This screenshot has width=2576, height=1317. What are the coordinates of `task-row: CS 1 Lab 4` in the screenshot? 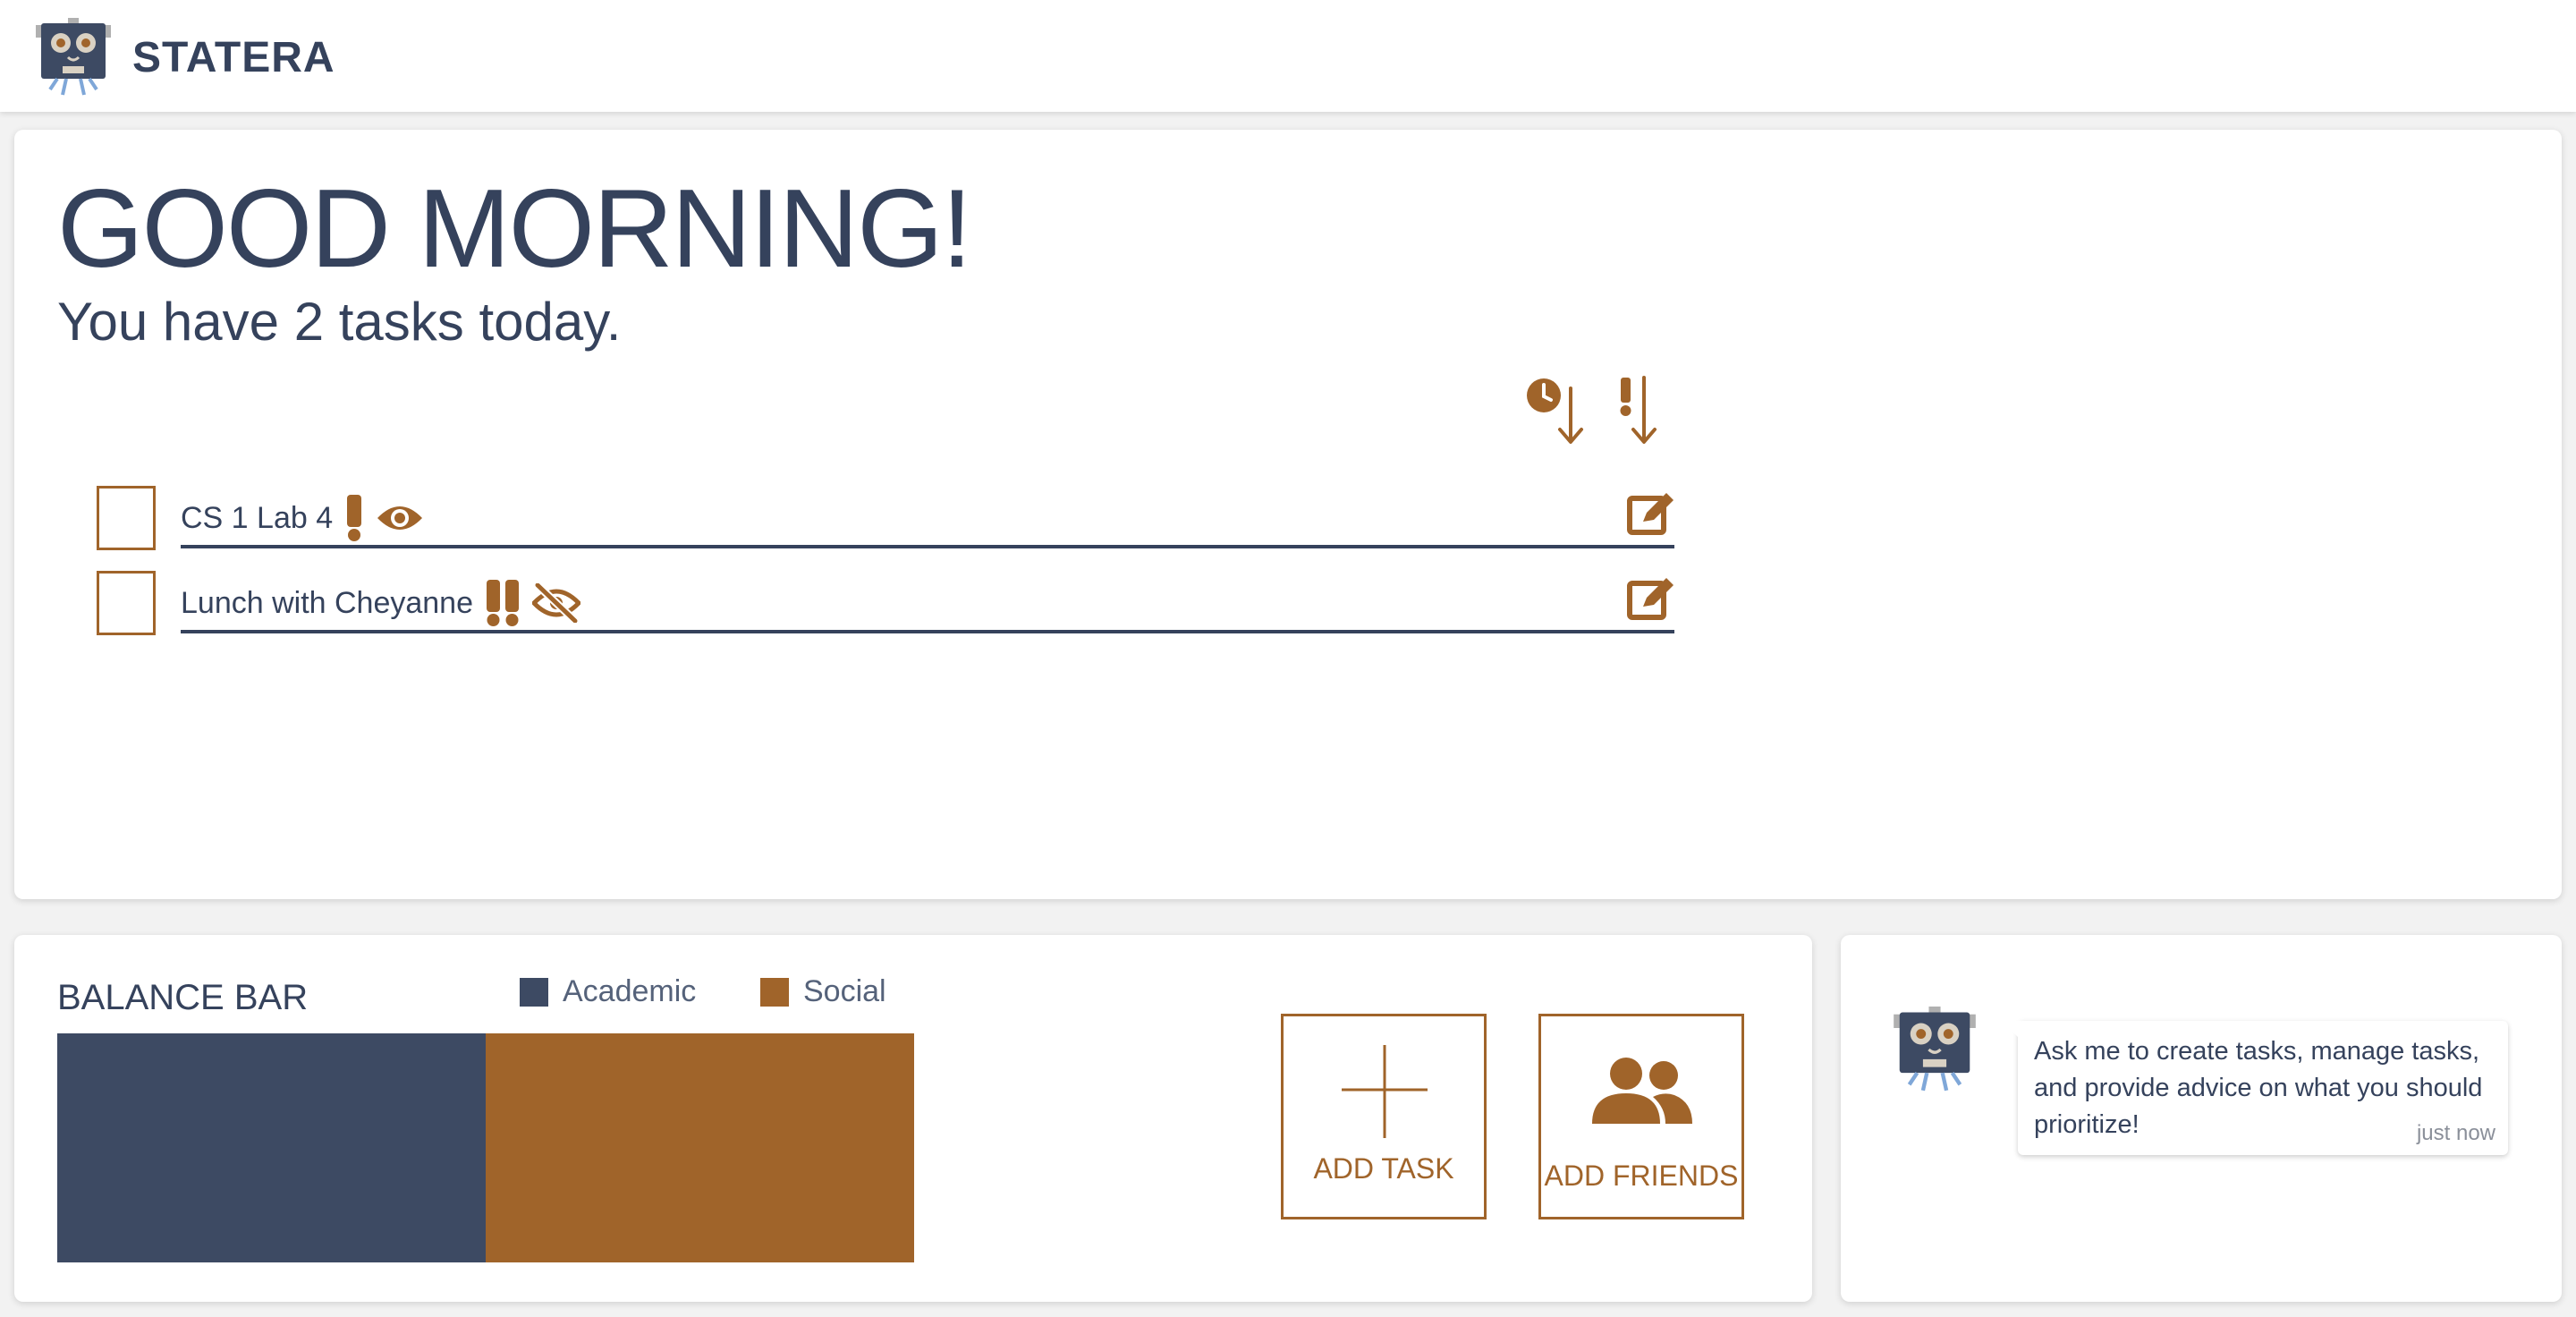 It's located at (878, 521).